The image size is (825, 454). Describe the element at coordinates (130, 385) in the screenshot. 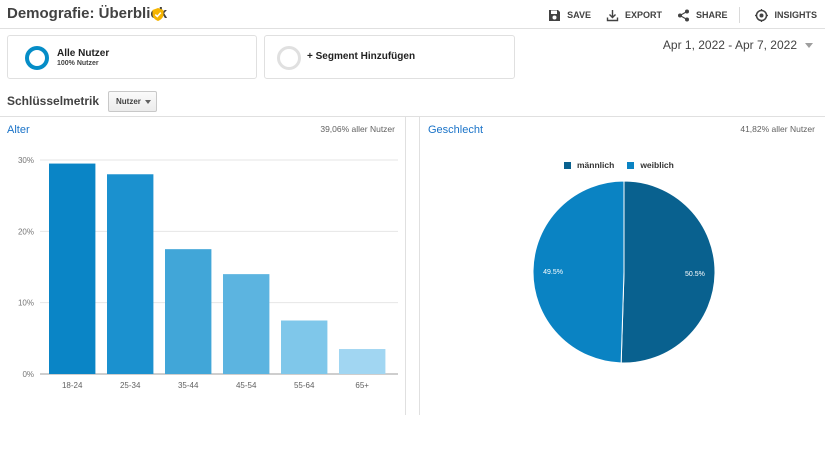

I see `x-tick-label: 25-34` at that location.